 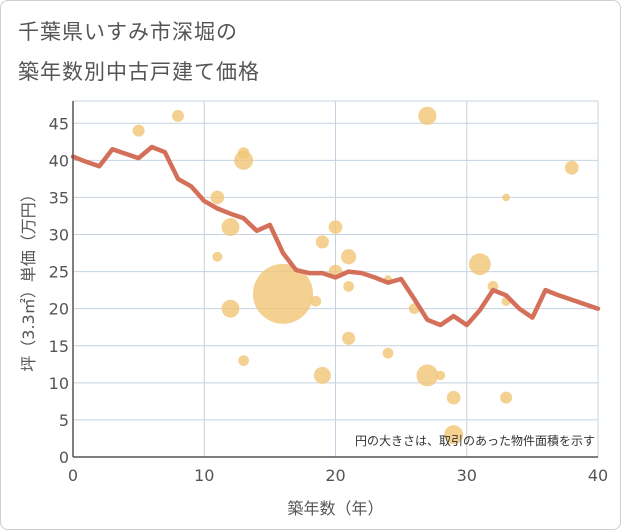 I want to click on y-tick-label-40: 40, so click(x=59, y=160).